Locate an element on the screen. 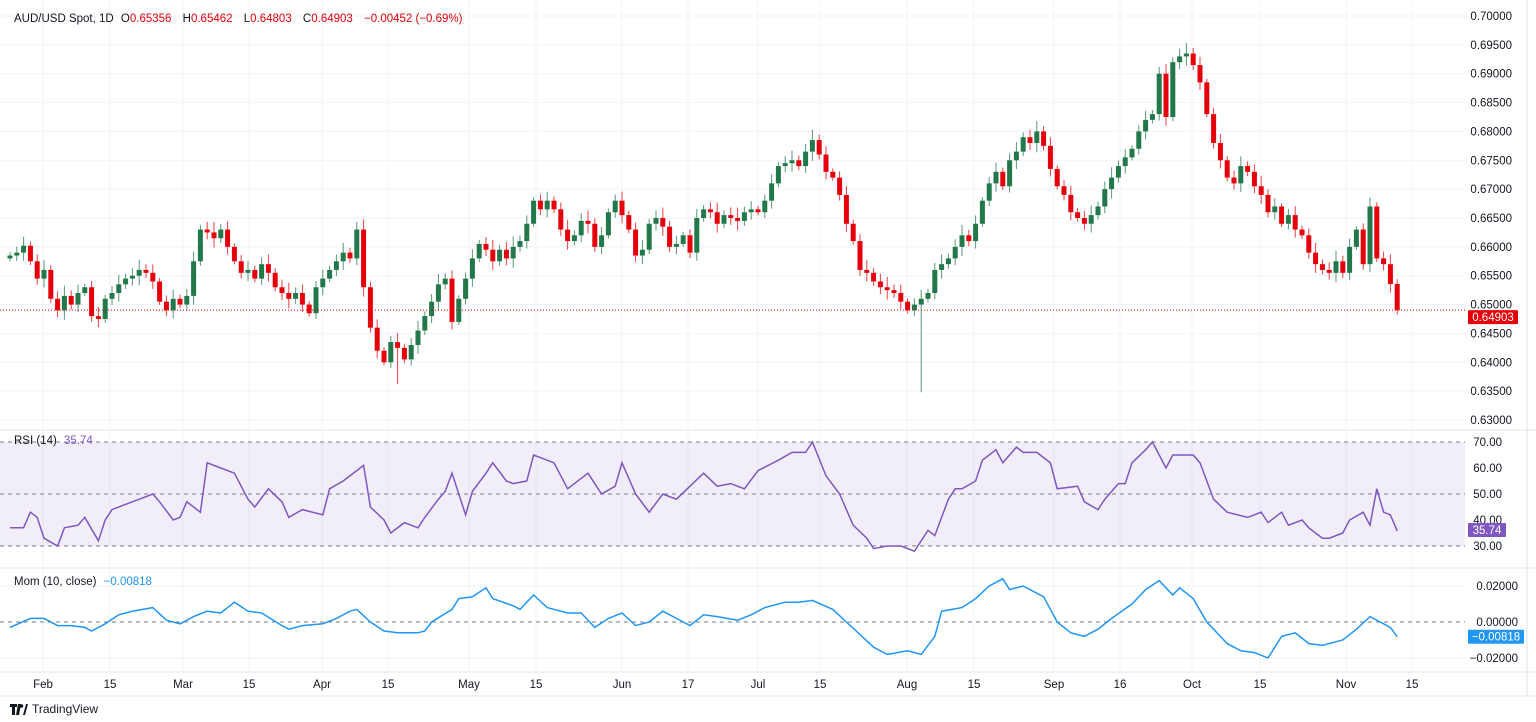  change-value: −0.00452 (−0.69%) is located at coordinates (413, 19).